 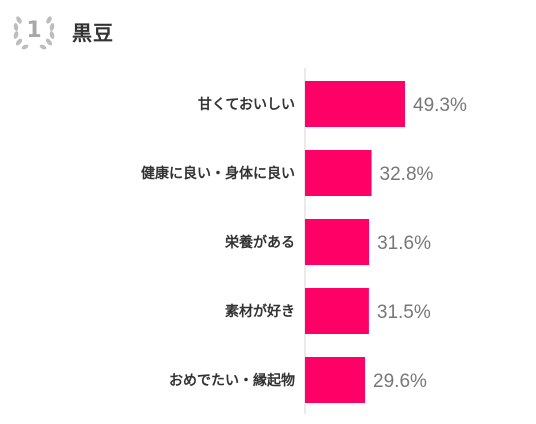 What do you see at coordinates (246, 104) in the screenshot?
I see `category-label: 甘くておいしい` at bounding box center [246, 104].